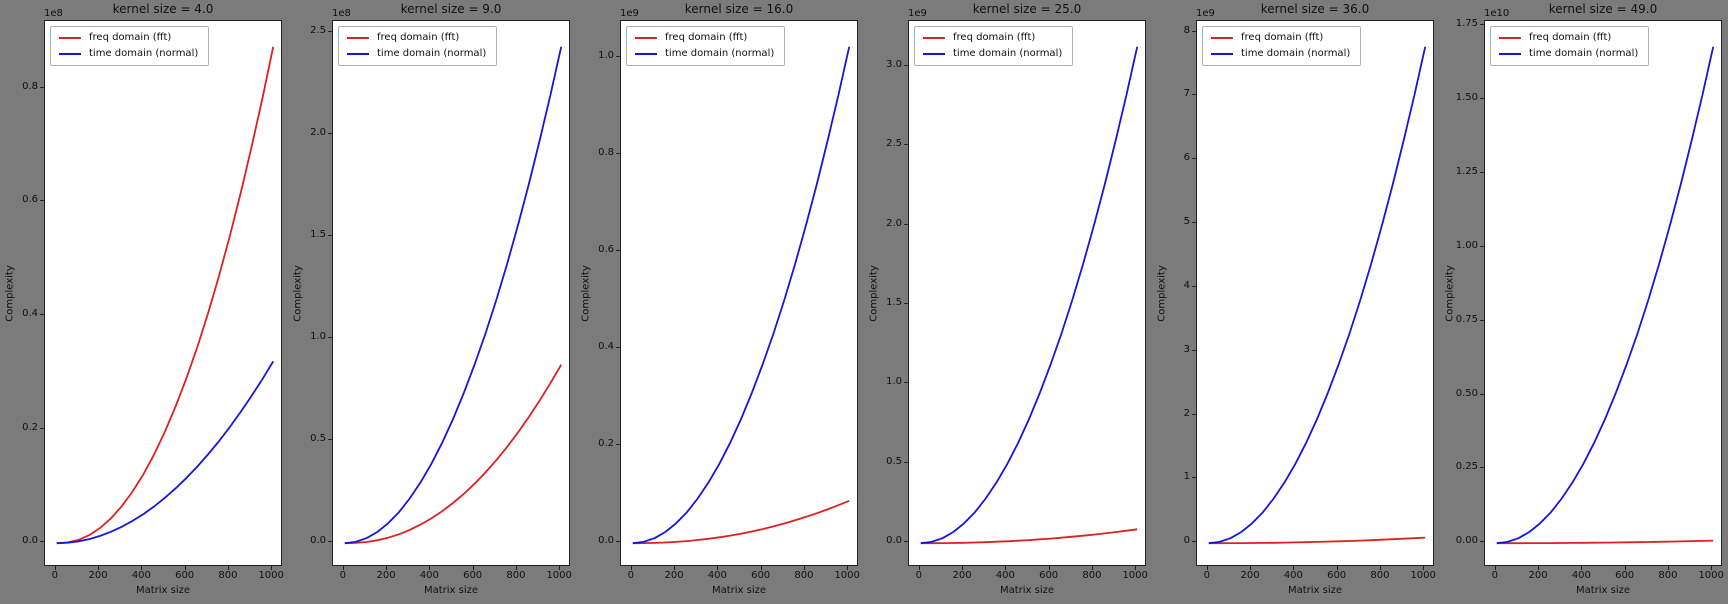  Describe the element at coordinates (606, 541) in the screenshot. I see `y-tick-label: 0.0` at that location.